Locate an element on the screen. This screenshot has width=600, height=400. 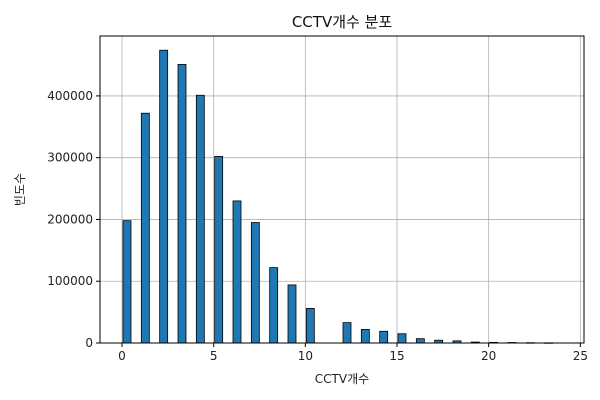
y-tick-label: 300000 is located at coordinates (70, 158).